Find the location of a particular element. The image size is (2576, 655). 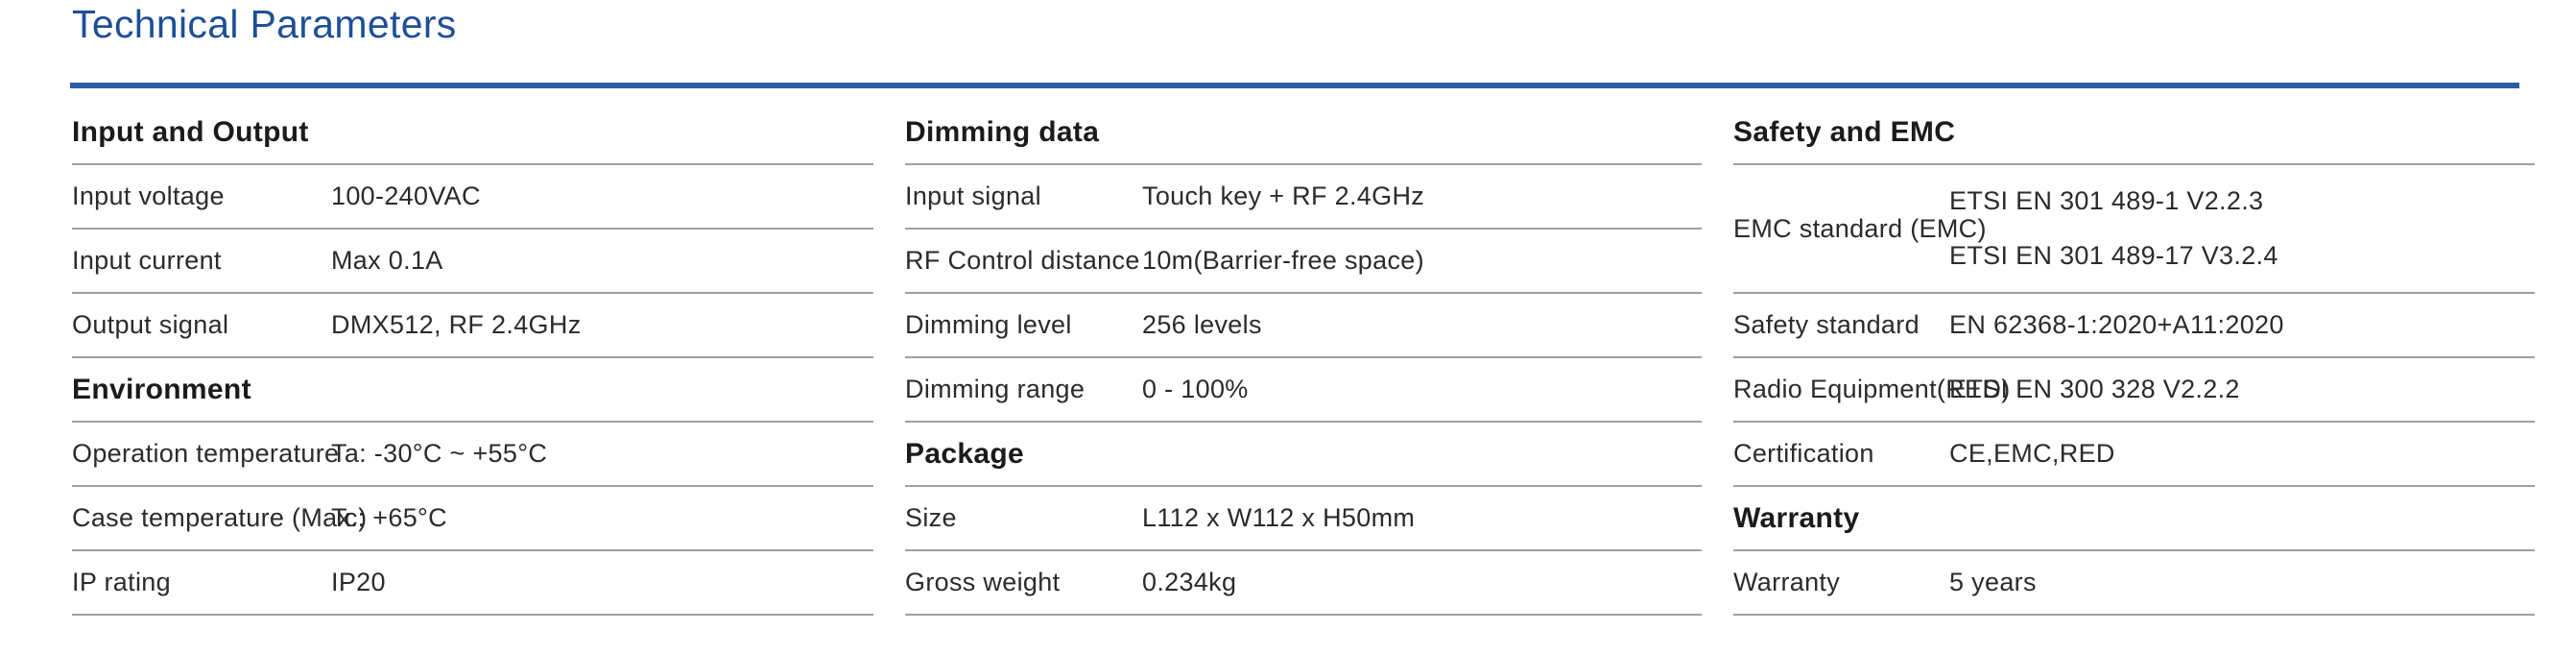

param-label: Warranty is located at coordinates (1787, 582).